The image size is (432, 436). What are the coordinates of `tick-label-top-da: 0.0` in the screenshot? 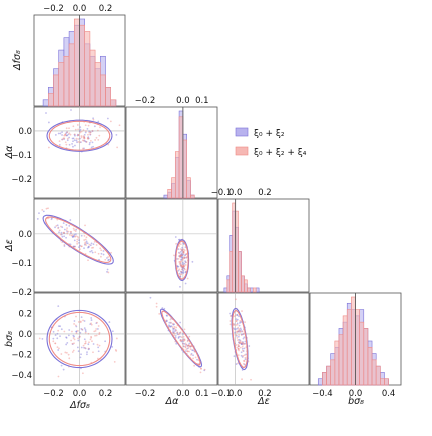 It's located at (183, 101).